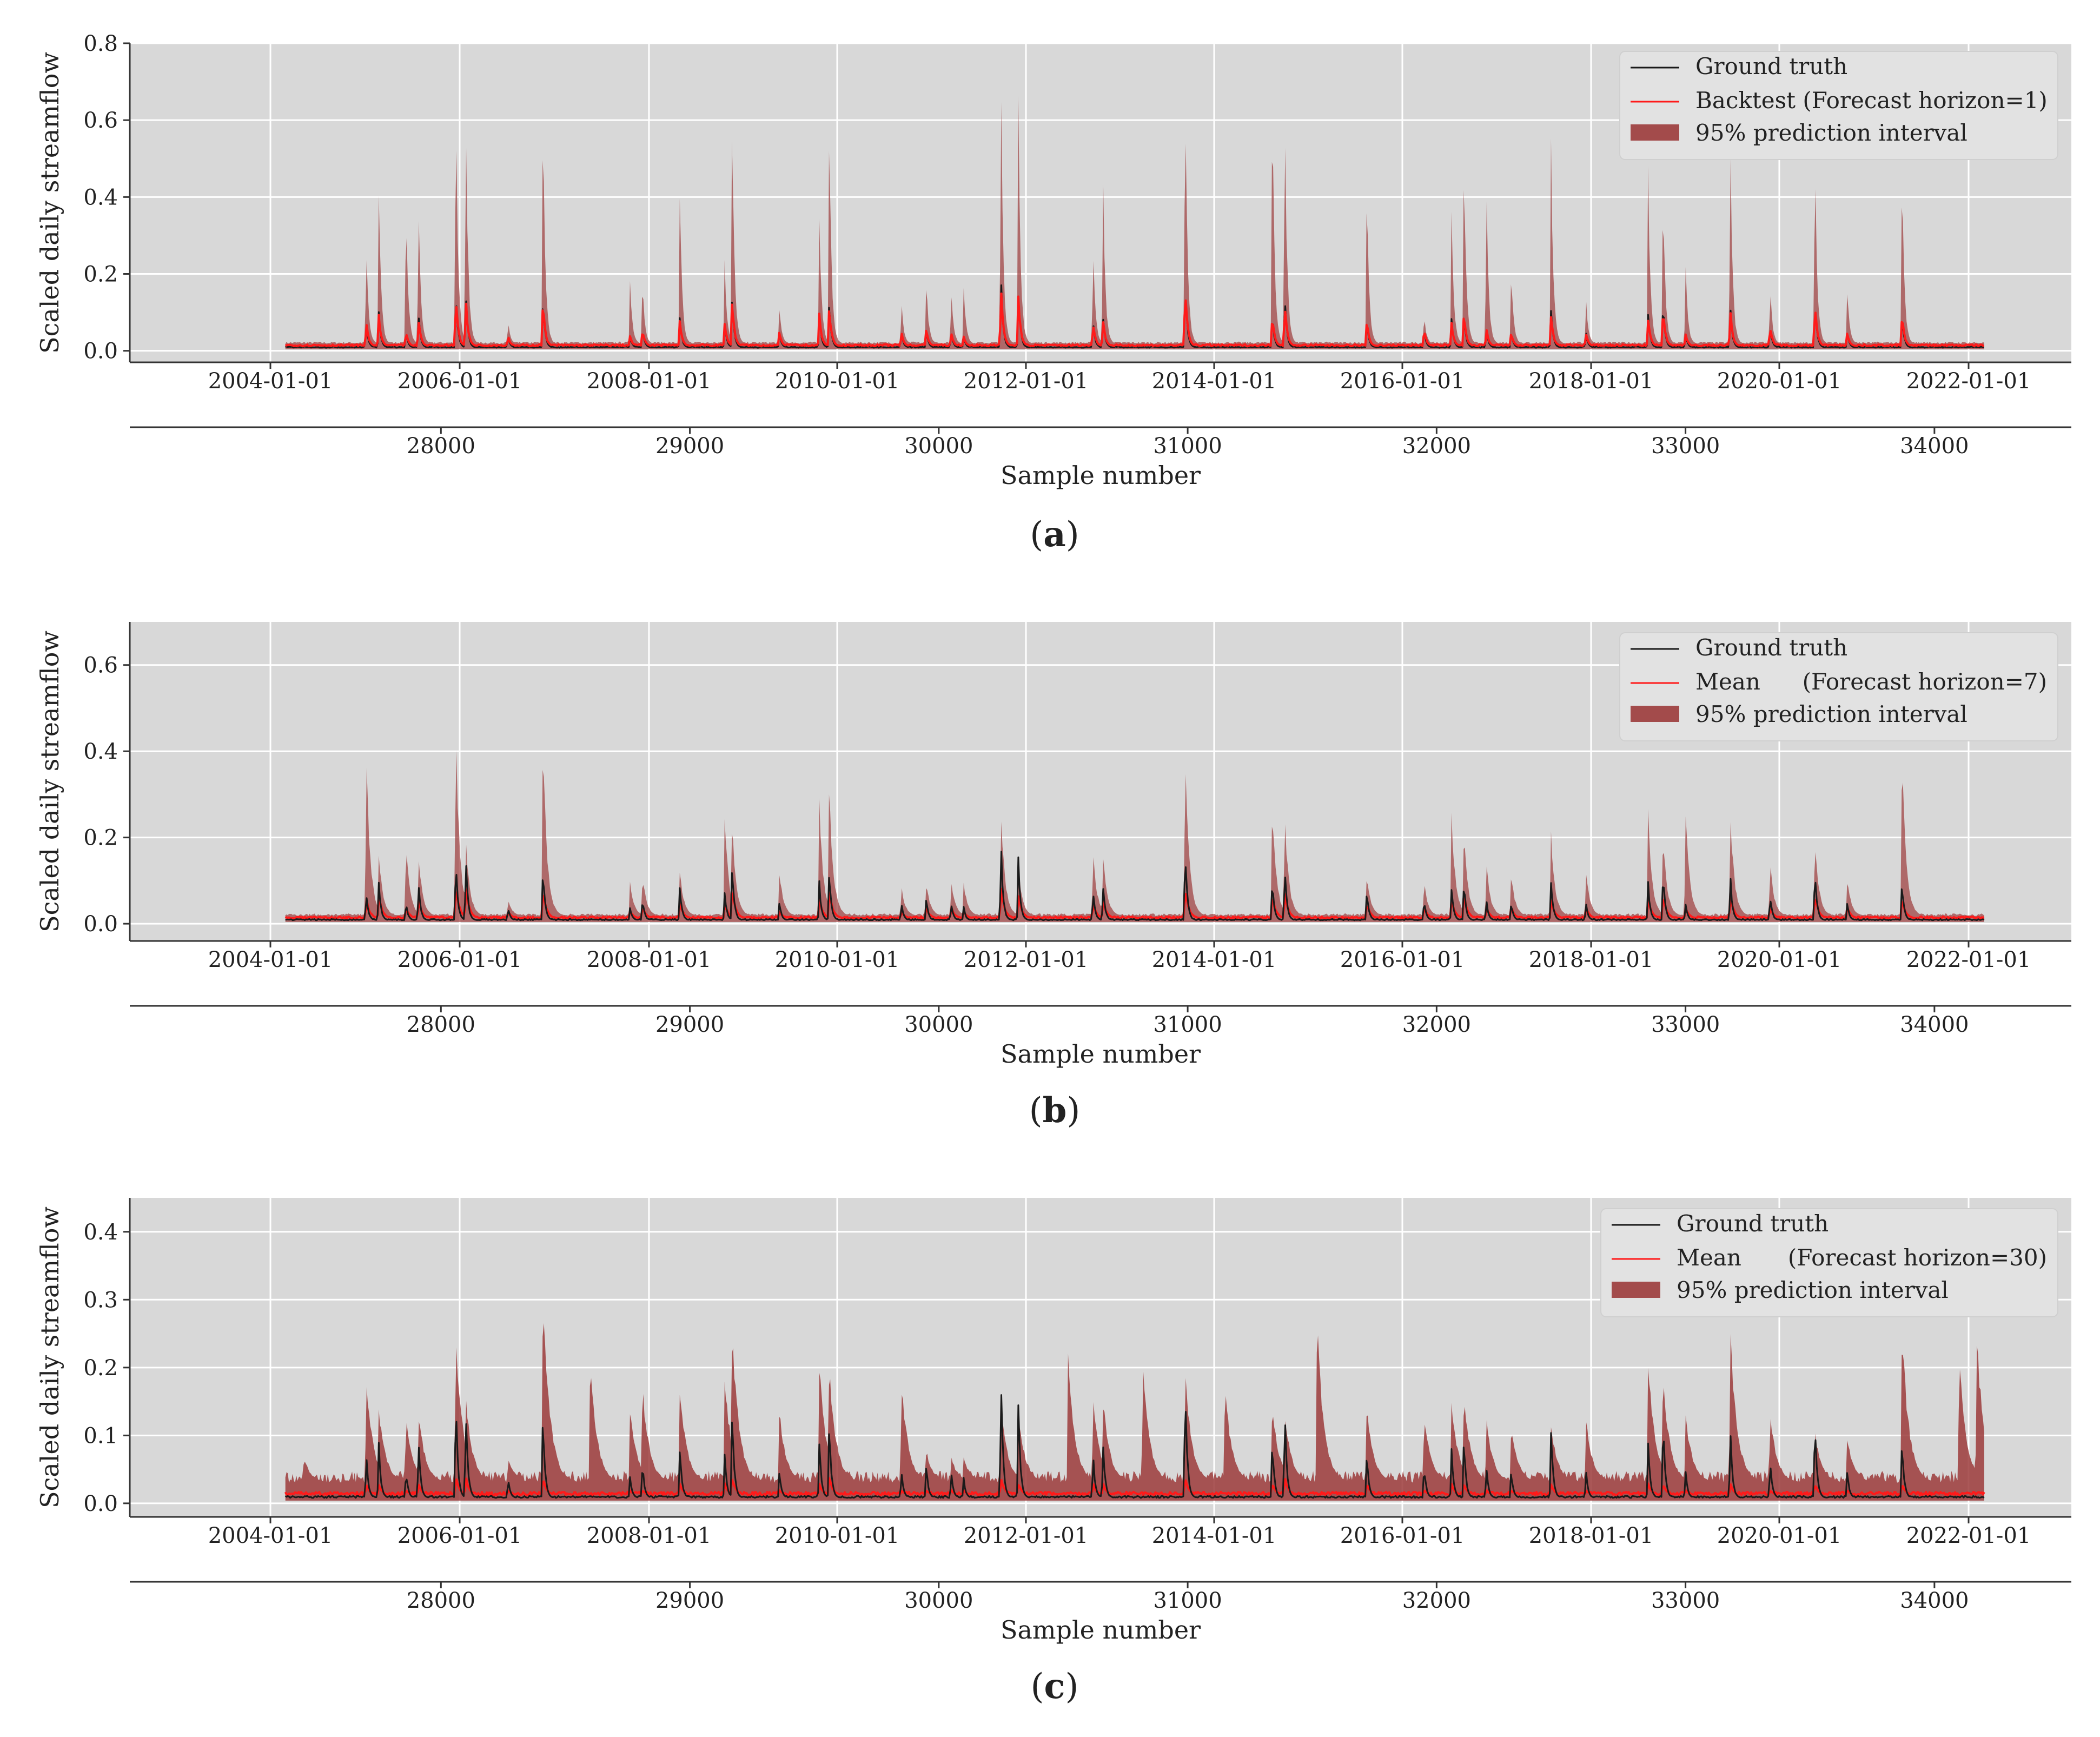 The image size is (2100, 1737). What do you see at coordinates (100, 44) in the screenshot?
I see `y-tick-label: 0.8` at bounding box center [100, 44].